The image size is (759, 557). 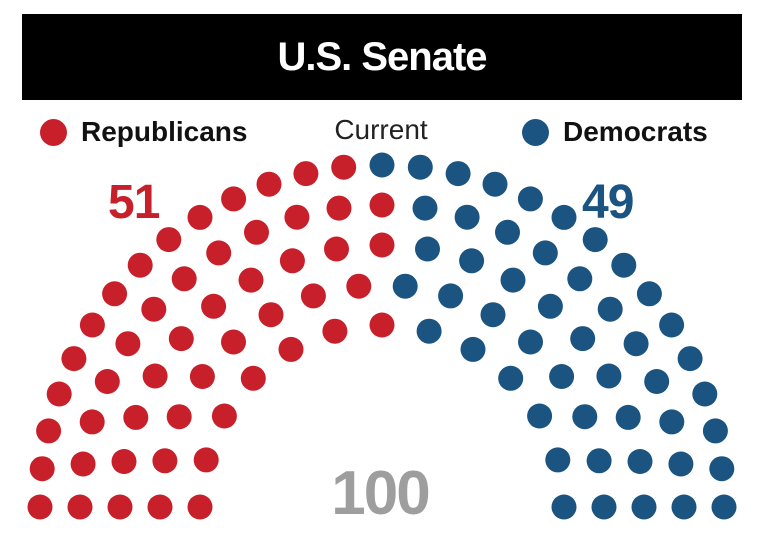 I want to click on legend-republicans: Republicans, so click(x=143, y=132).